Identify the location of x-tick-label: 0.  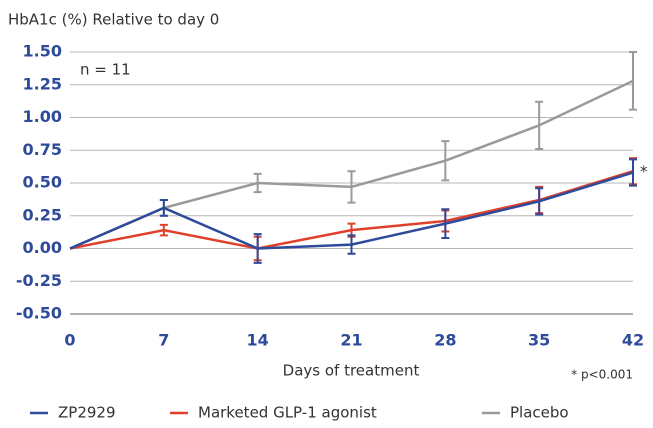
(69, 340).